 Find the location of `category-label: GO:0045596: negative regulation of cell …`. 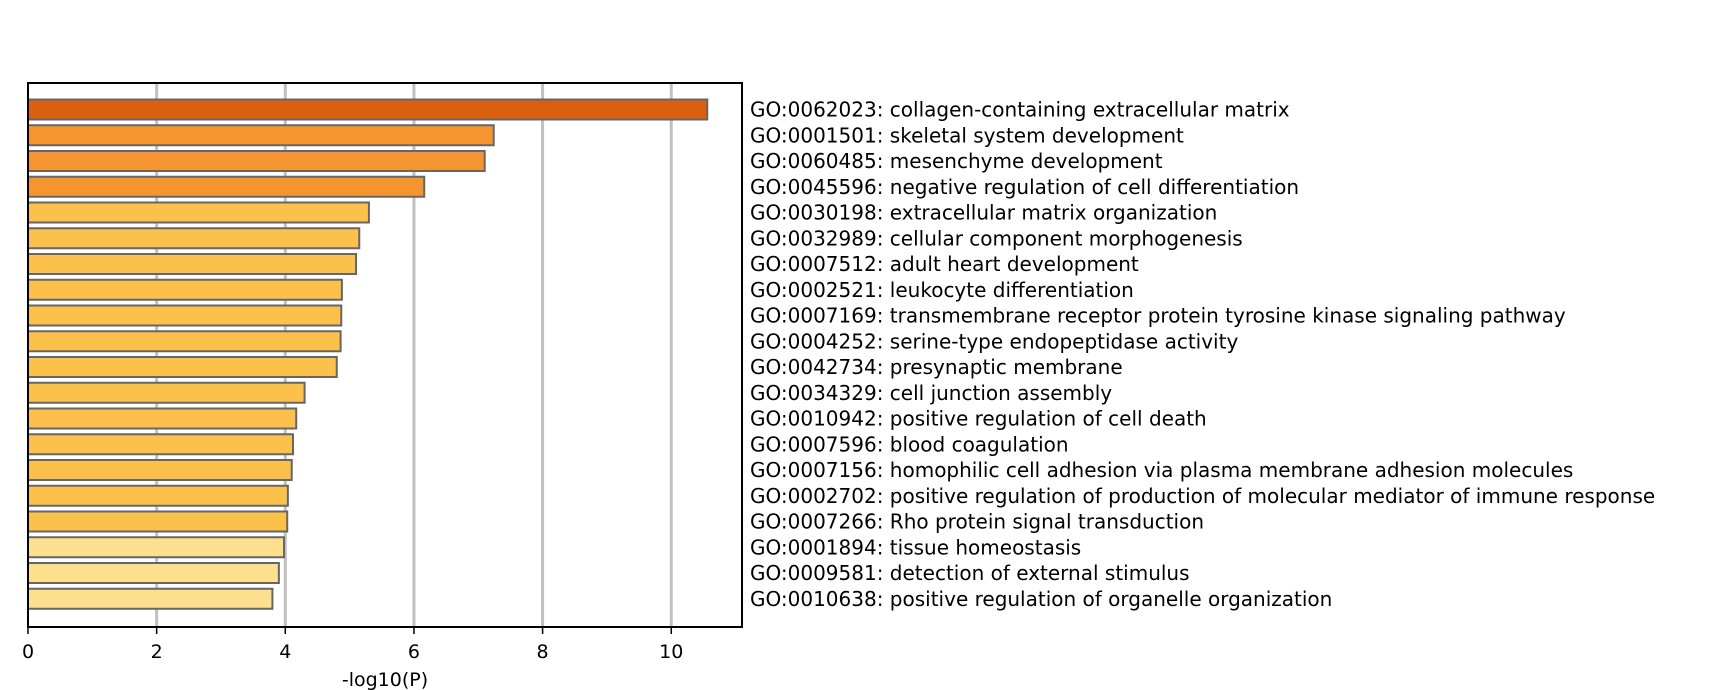

category-label: GO:0045596: negative regulation of cell … is located at coordinates (1024, 187).